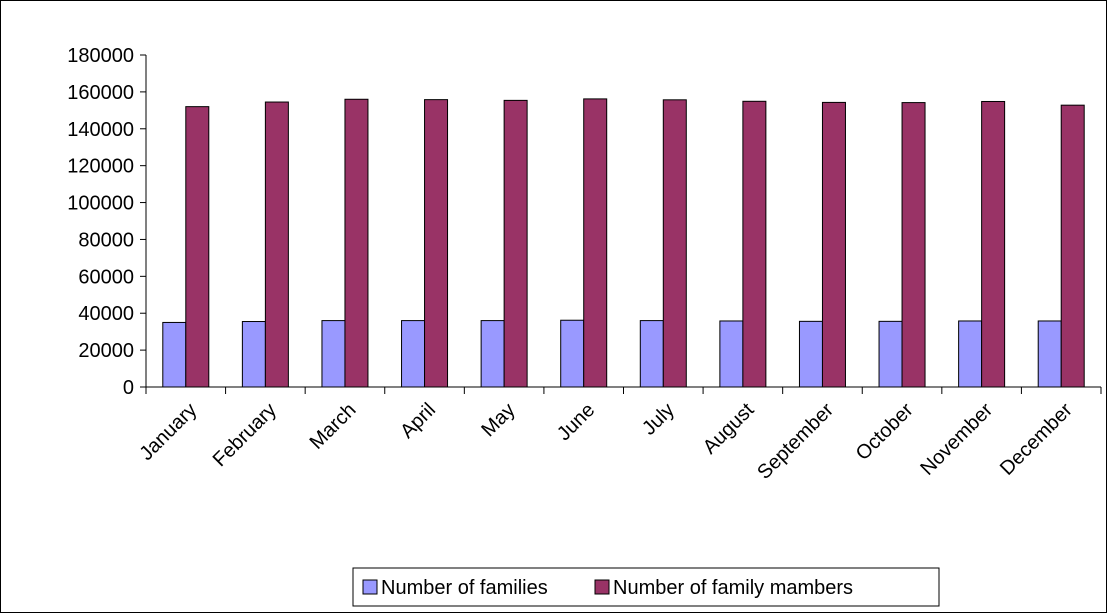 This screenshot has width=1107, height=613. What do you see at coordinates (128, 388) in the screenshot?
I see `y-tick-label: 0` at bounding box center [128, 388].